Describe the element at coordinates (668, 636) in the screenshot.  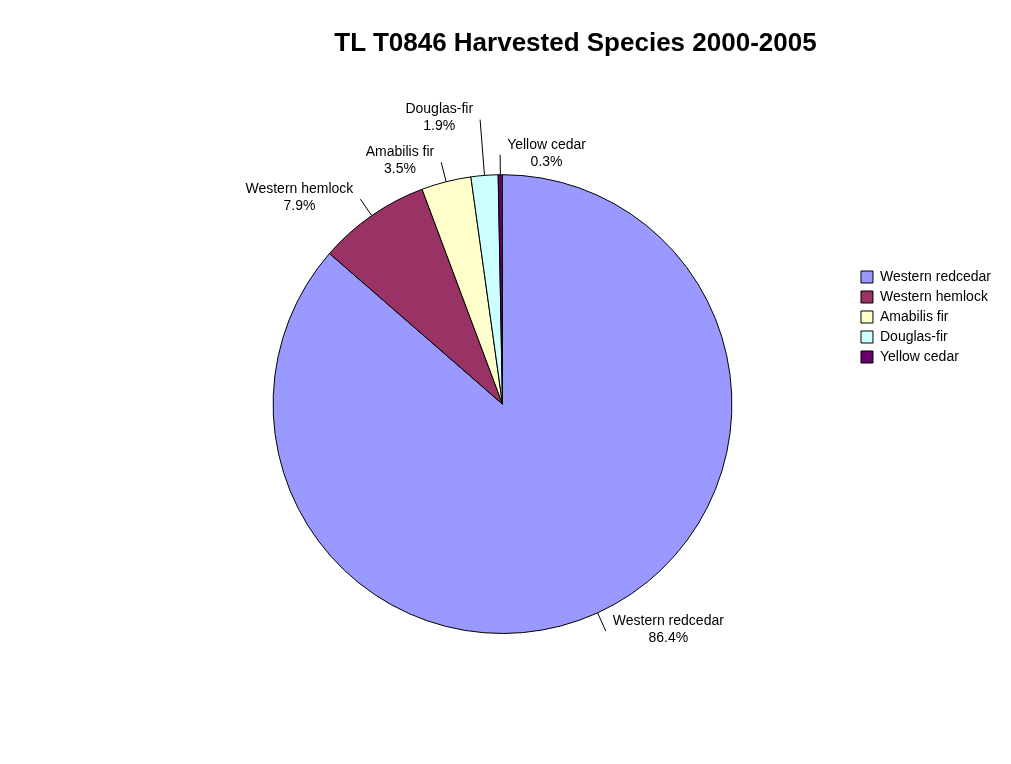
I see `data-label: 86.4%` at that location.